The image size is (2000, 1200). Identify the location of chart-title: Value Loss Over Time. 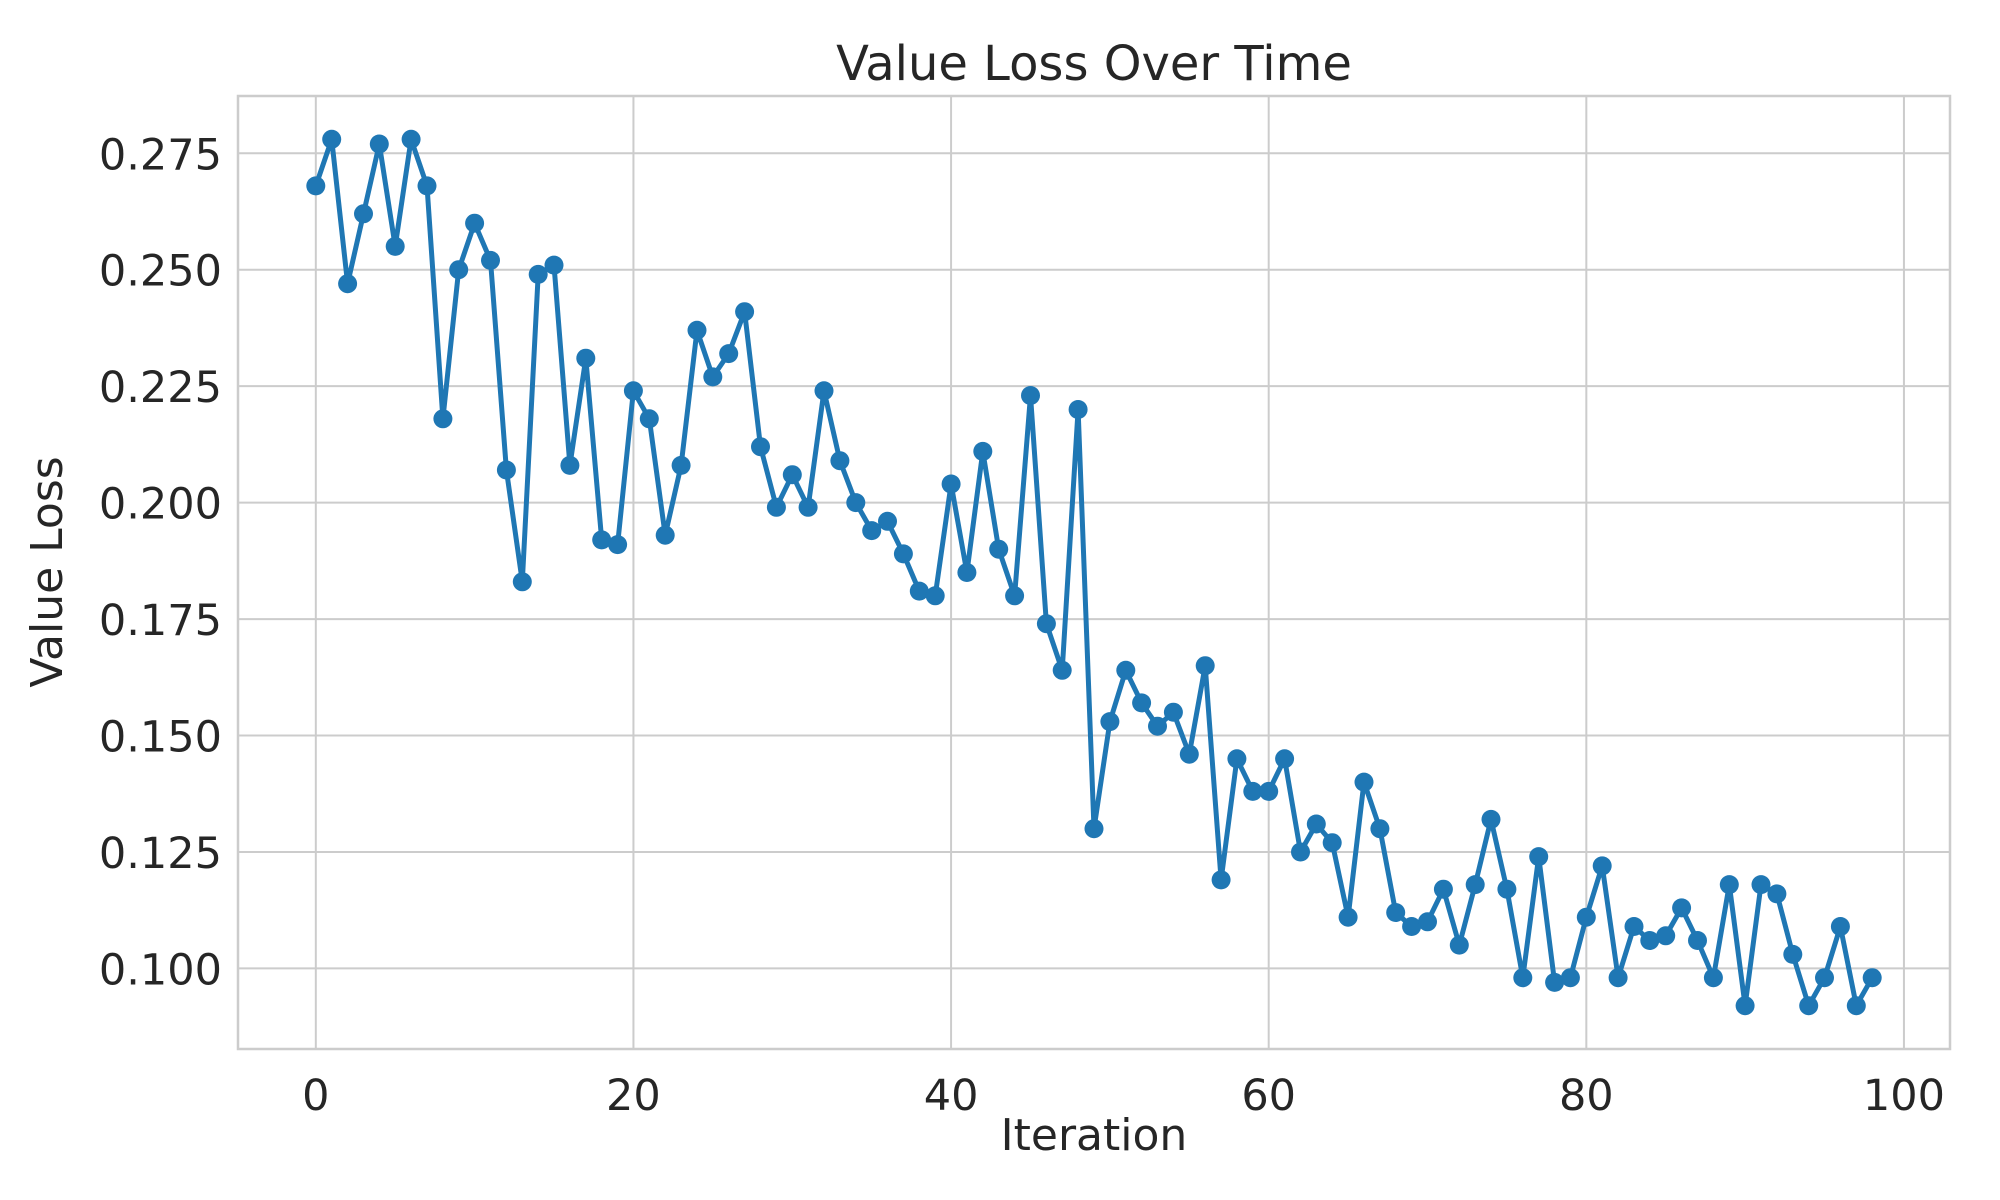
(1094, 64).